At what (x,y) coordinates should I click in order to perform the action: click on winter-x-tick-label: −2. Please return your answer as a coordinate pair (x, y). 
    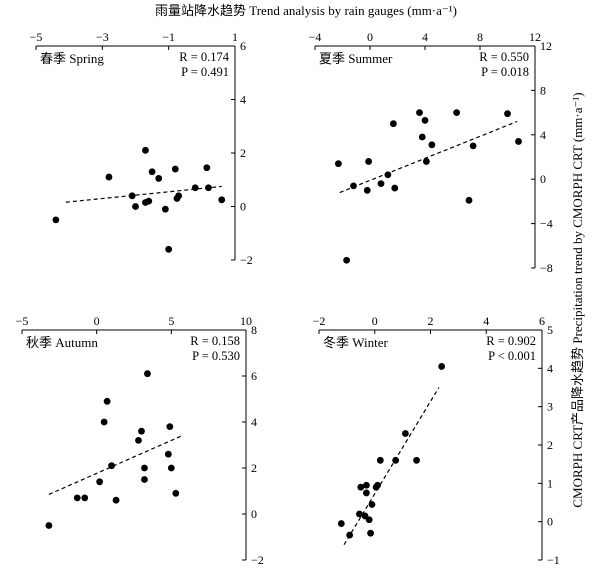
    Looking at the image, I should click on (319, 321).